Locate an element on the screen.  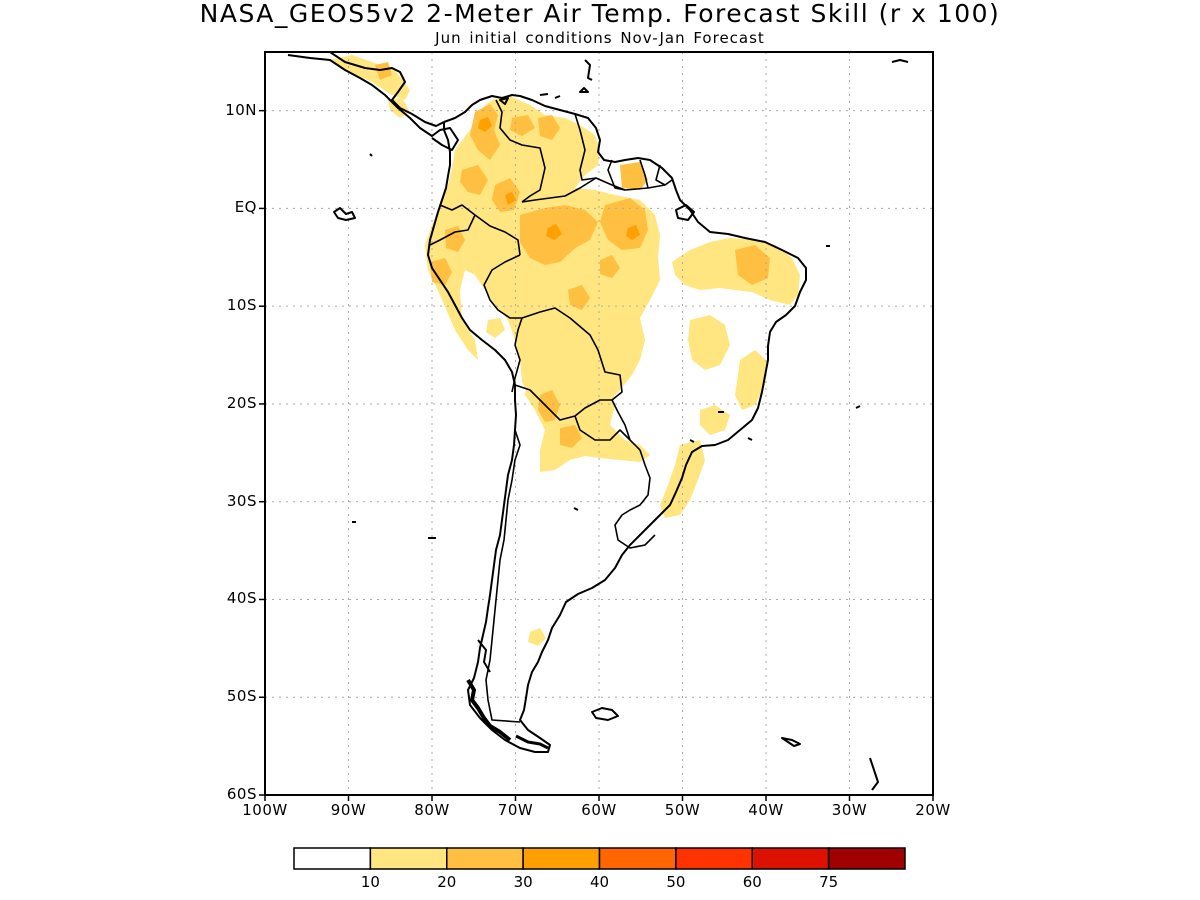
lat-tick-label: 10S is located at coordinates (241, 305).